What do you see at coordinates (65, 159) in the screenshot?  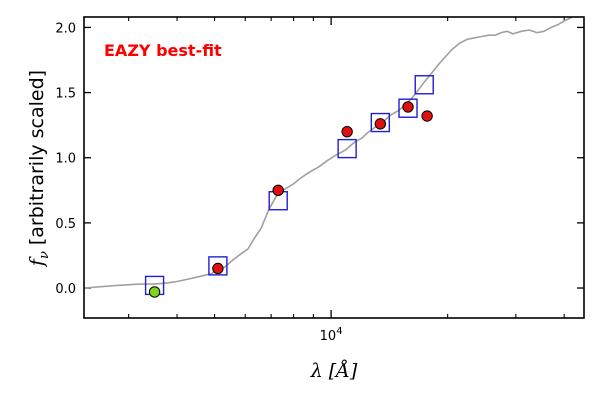 I see `y-tick-label: 1.0` at bounding box center [65, 159].